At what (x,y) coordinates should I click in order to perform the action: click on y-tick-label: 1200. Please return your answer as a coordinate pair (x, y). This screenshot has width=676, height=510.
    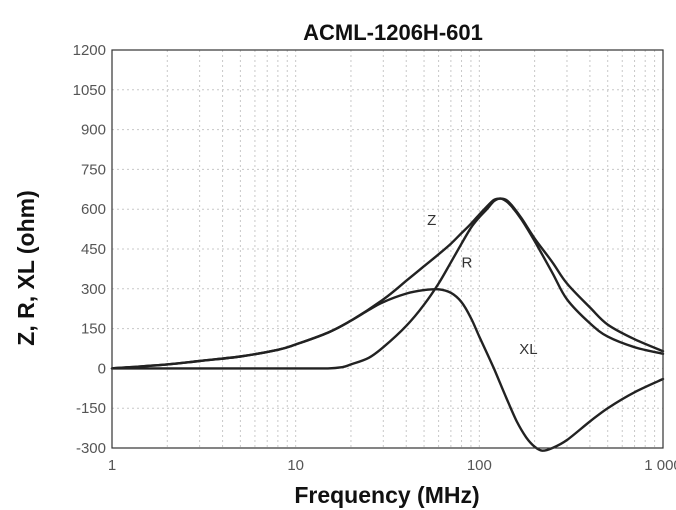
    Looking at the image, I should click on (89, 50).